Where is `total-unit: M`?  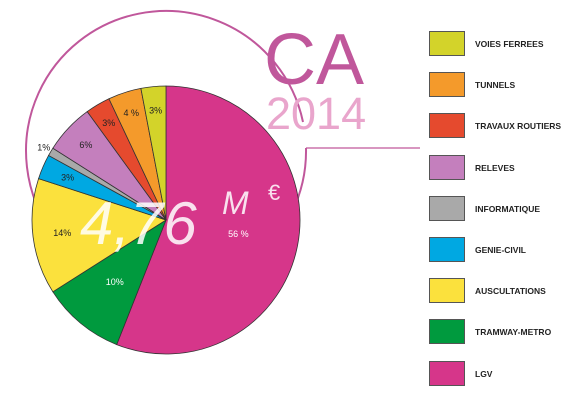
total-unit: M is located at coordinates (235, 203).